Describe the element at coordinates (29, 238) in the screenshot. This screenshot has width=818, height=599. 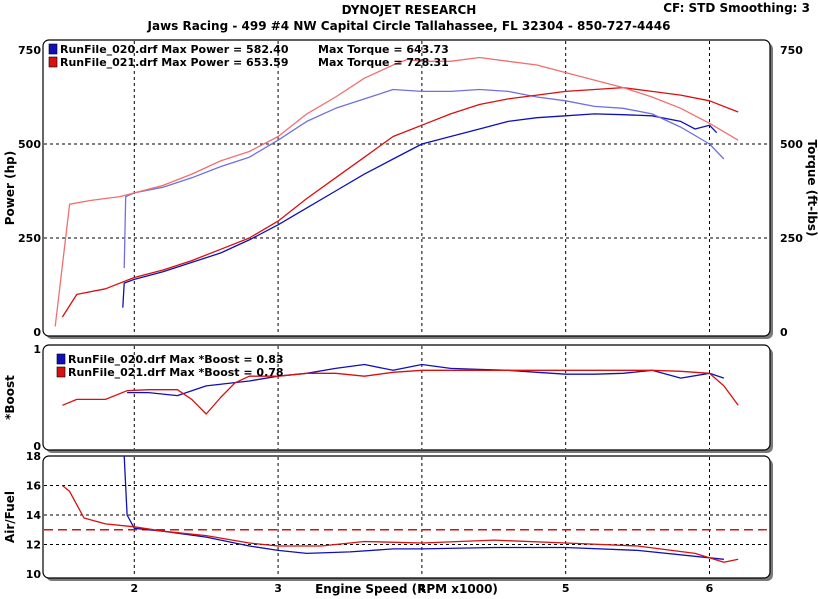
I see `y-tick-label: 250` at that location.